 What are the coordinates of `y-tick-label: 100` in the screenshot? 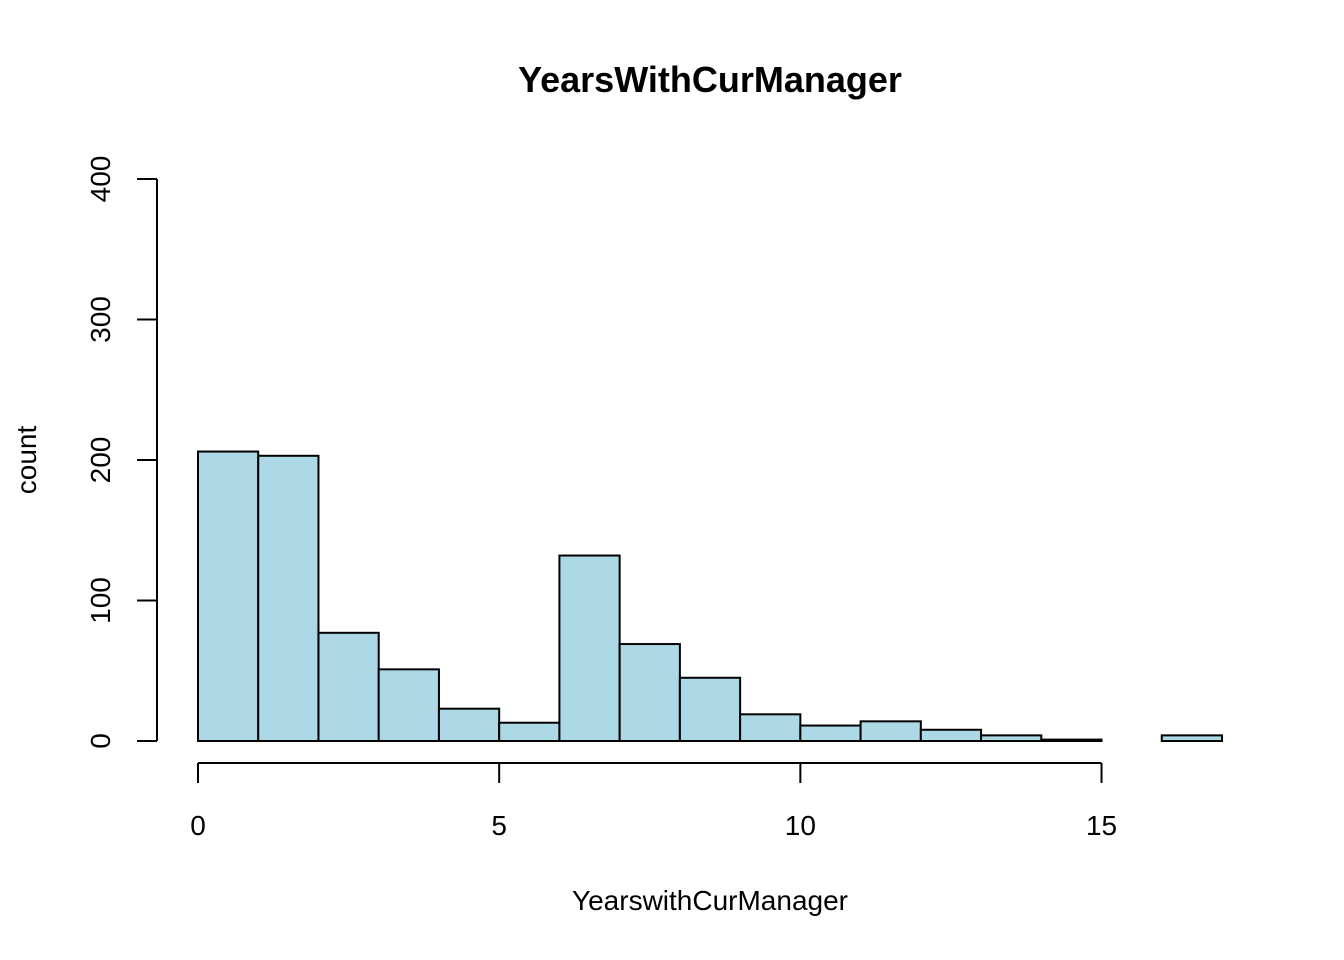 It's located at (100, 600).